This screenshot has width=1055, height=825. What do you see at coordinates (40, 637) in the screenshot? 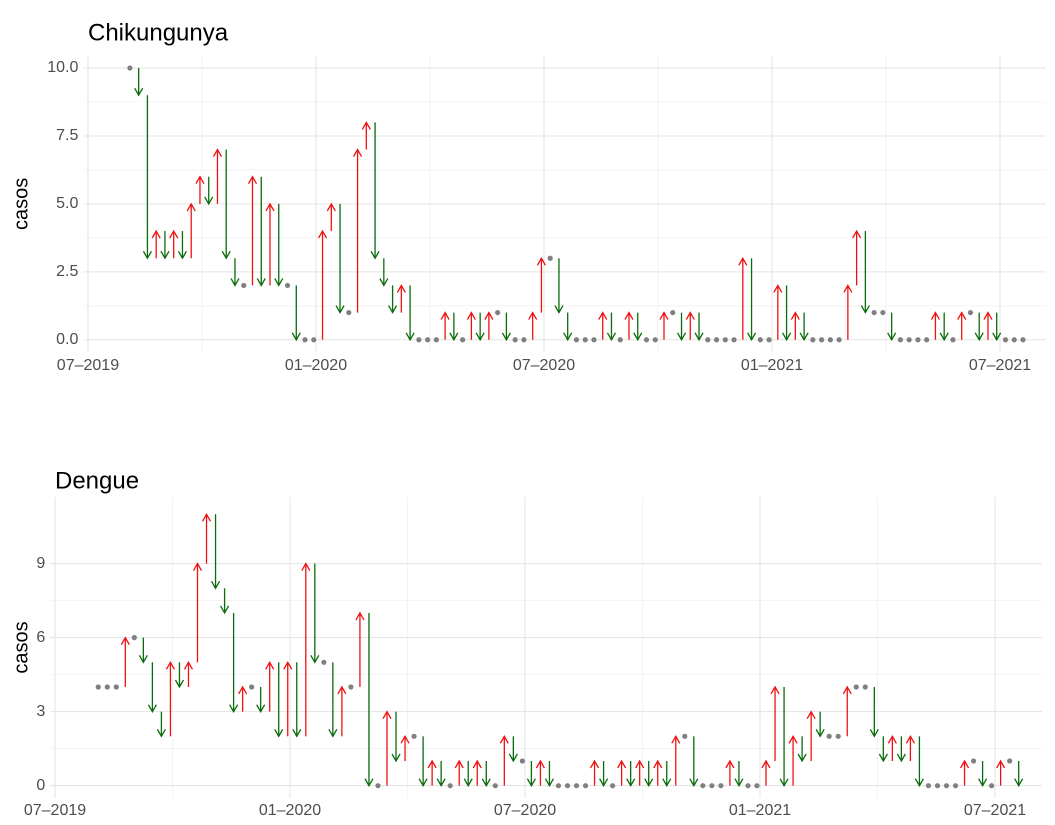
I see `y-tick-label: 6` at bounding box center [40, 637].